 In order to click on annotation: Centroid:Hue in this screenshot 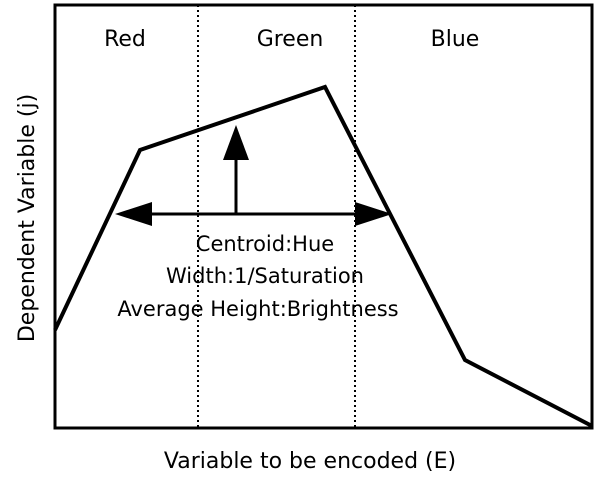, I will do `click(265, 244)`.